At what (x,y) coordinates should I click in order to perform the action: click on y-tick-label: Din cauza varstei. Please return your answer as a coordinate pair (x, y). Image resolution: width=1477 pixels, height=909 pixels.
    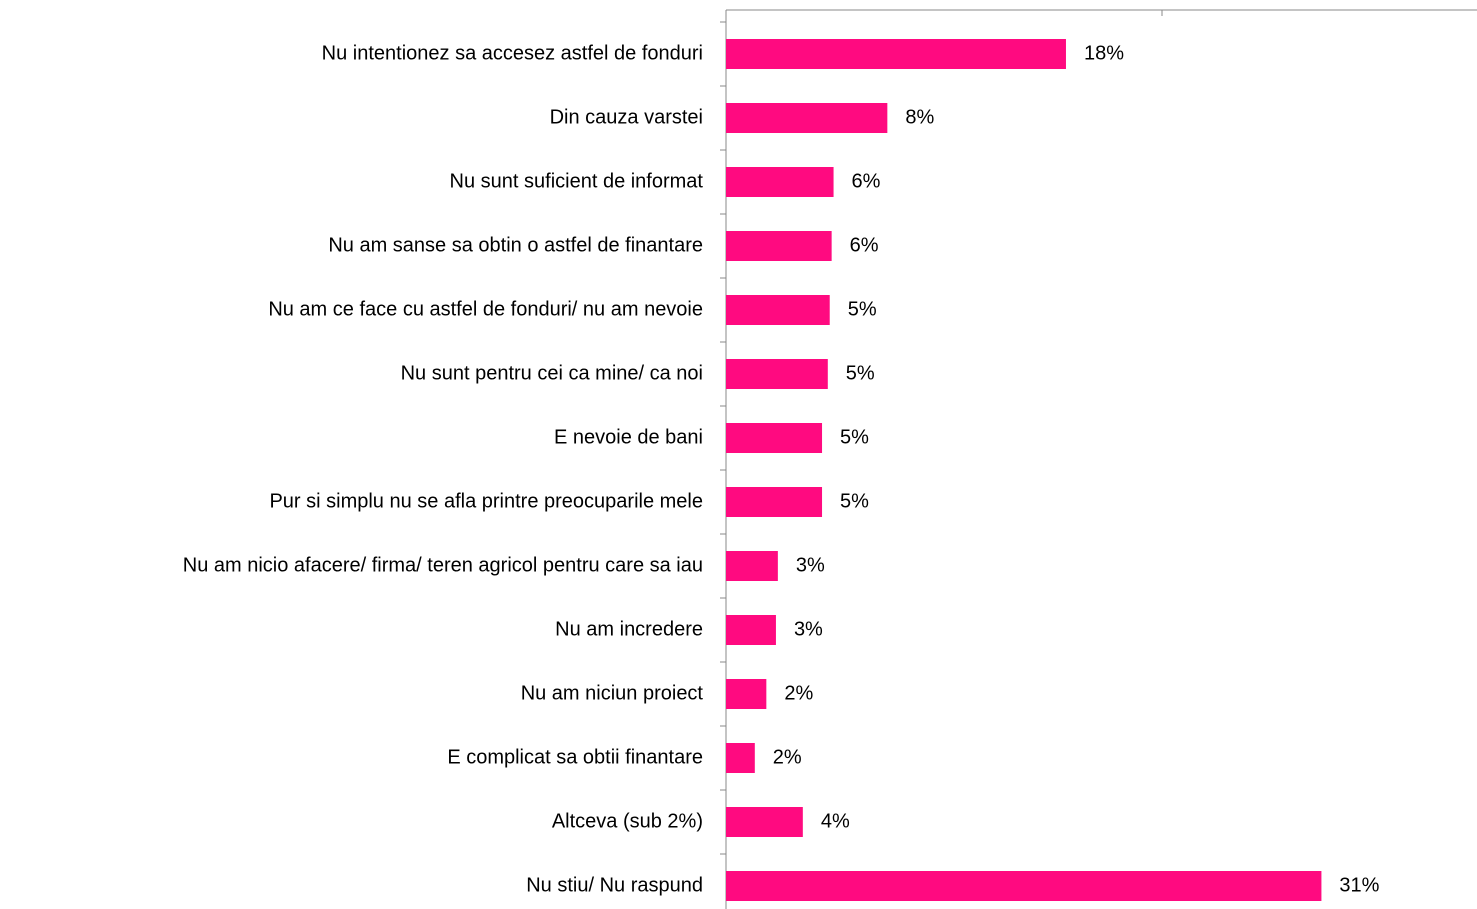
    Looking at the image, I should click on (626, 117).